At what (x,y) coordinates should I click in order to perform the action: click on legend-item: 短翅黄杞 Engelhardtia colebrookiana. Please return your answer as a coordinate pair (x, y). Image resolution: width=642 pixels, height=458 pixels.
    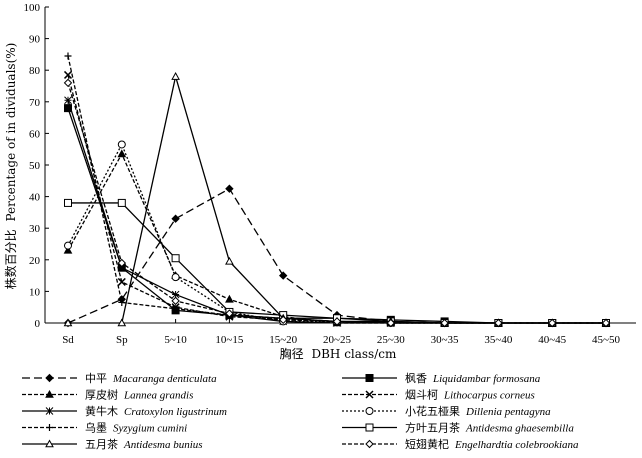
    Looking at the image, I should click on (460, 444).